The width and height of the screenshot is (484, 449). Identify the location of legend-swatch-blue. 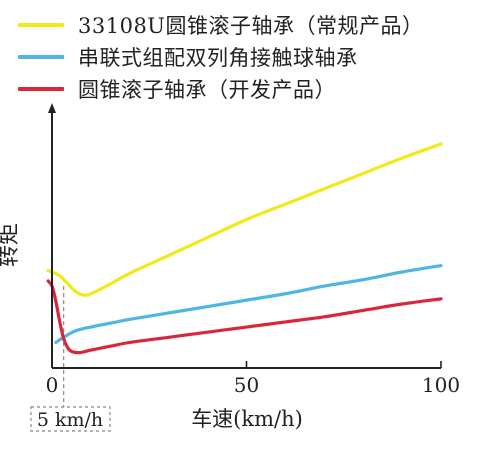
(41, 57).